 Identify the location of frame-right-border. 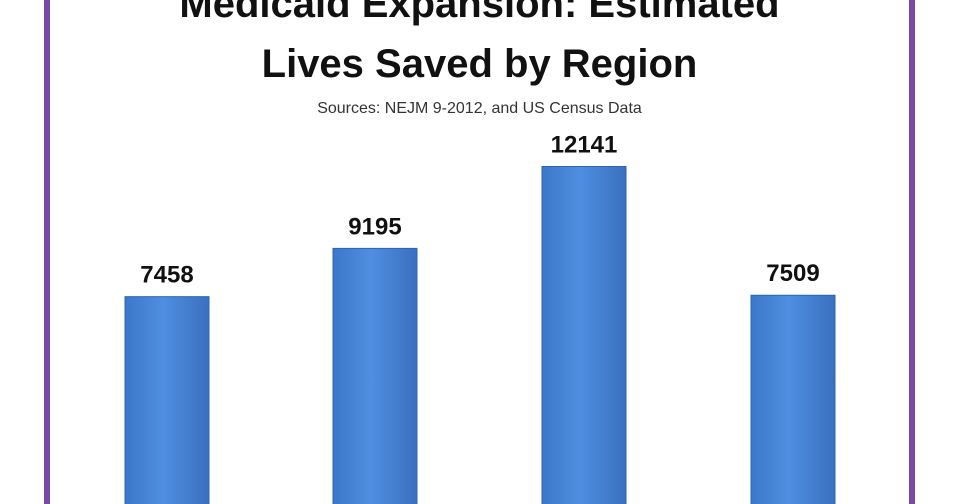
(912, 252).